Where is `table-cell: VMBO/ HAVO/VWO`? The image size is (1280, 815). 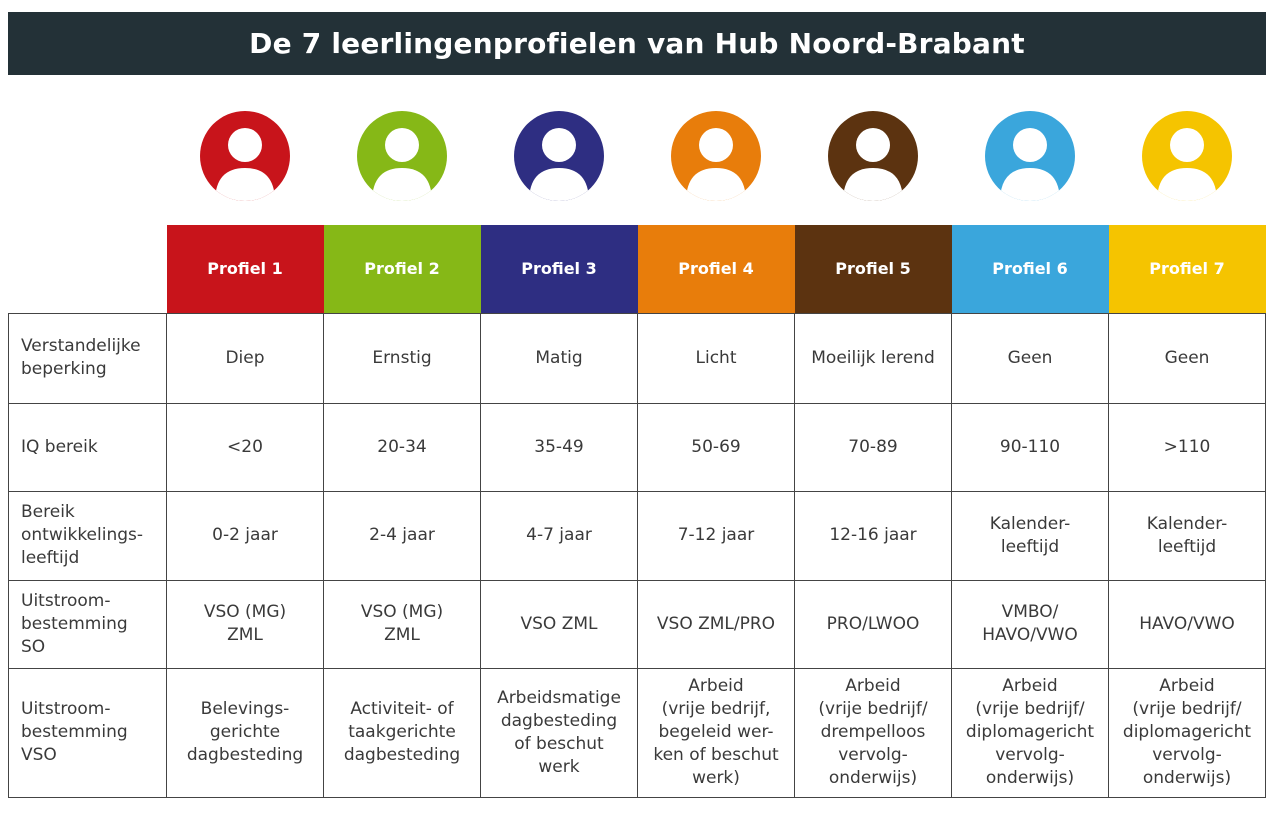 table-cell: VMBO/ HAVO/VWO is located at coordinates (1030, 624).